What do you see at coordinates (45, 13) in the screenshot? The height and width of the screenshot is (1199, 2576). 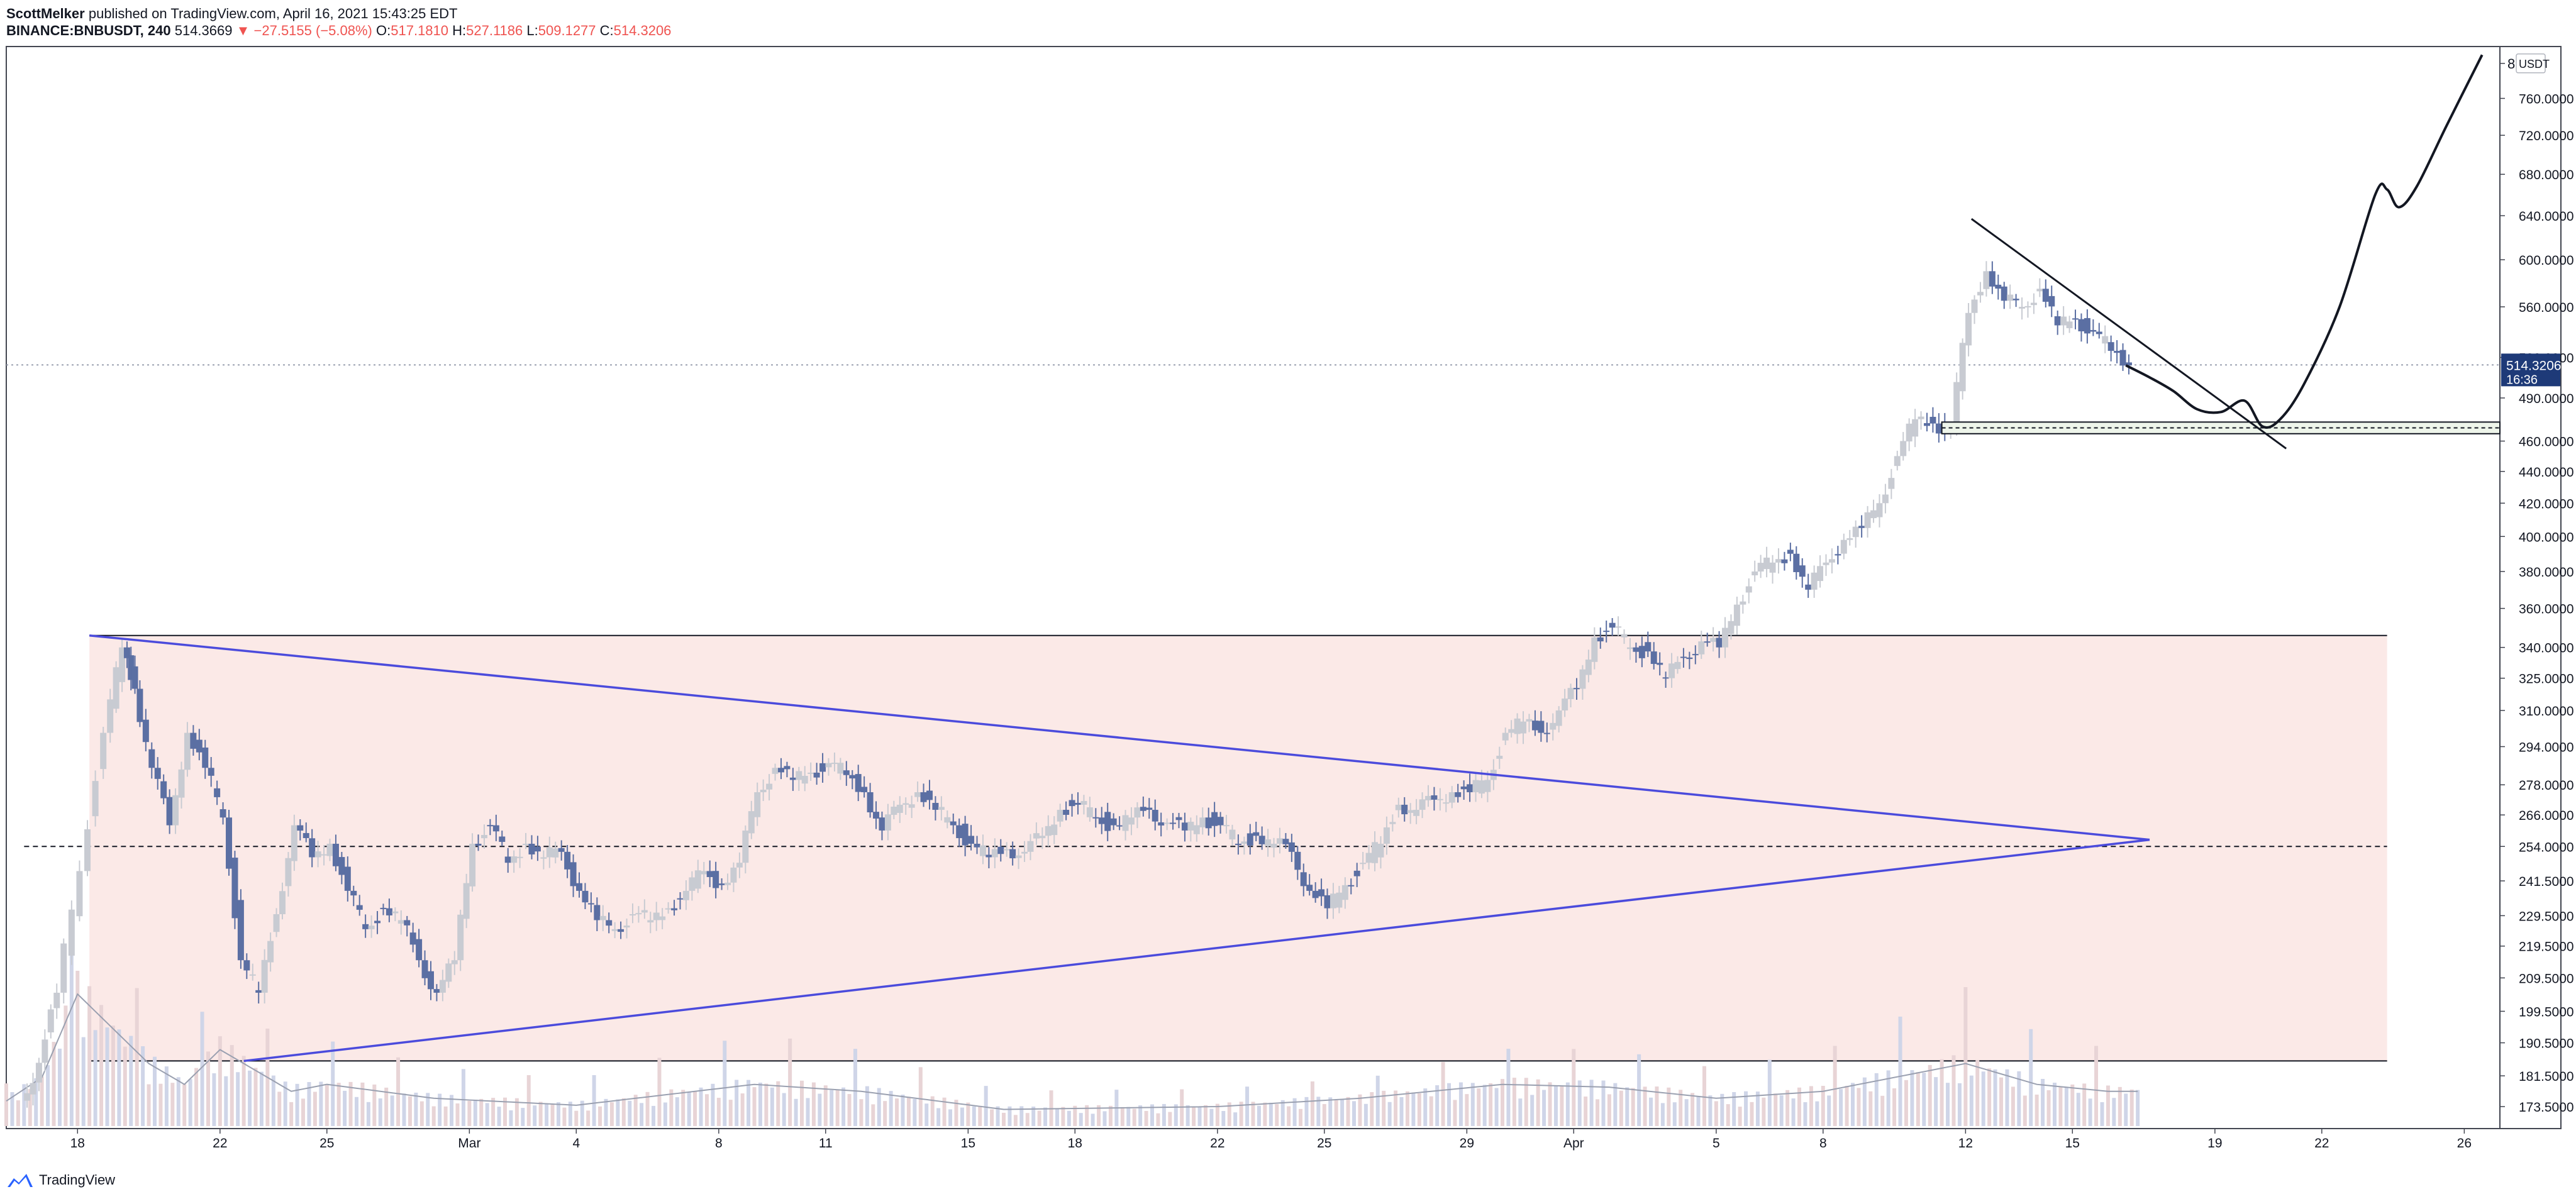 I see `author-name: ScottMelker` at bounding box center [45, 13].